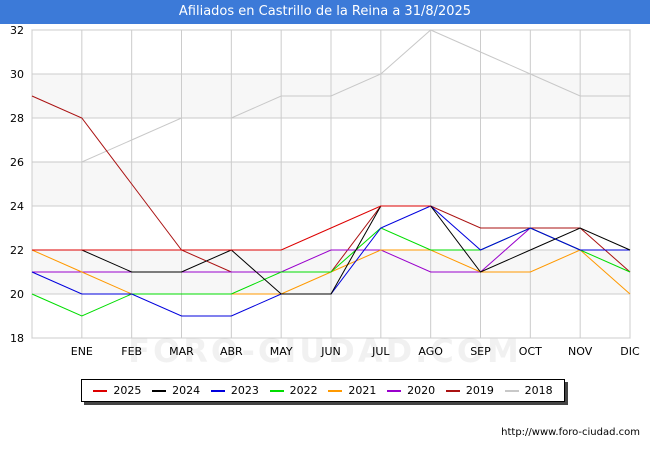 The height and width of the screenshot is (450, 650). Describe the element at coordinates (186, 390) in the screenshot. I see `legend-label: 2024` at that location.